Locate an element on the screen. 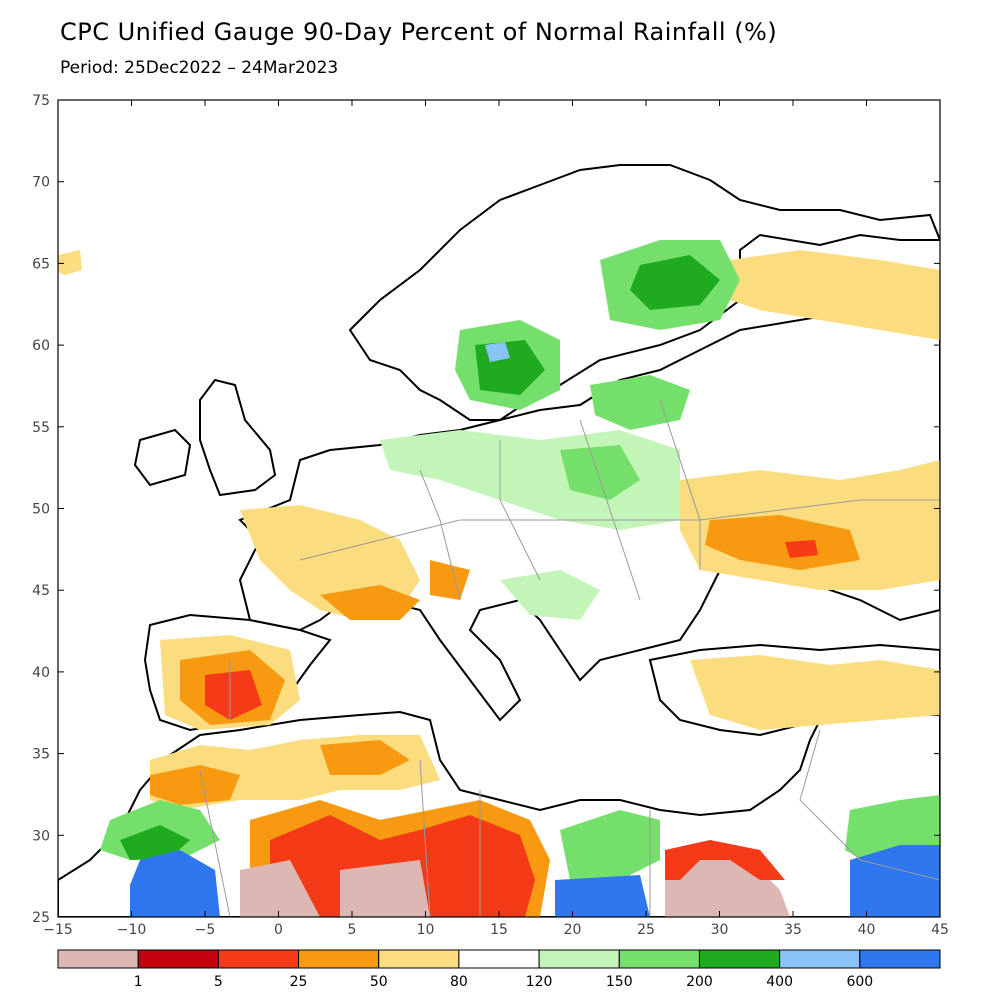 The height and width of the screenshot is (1000, 1000). y-tick-label: 75 is located at coordinates (41, 101).